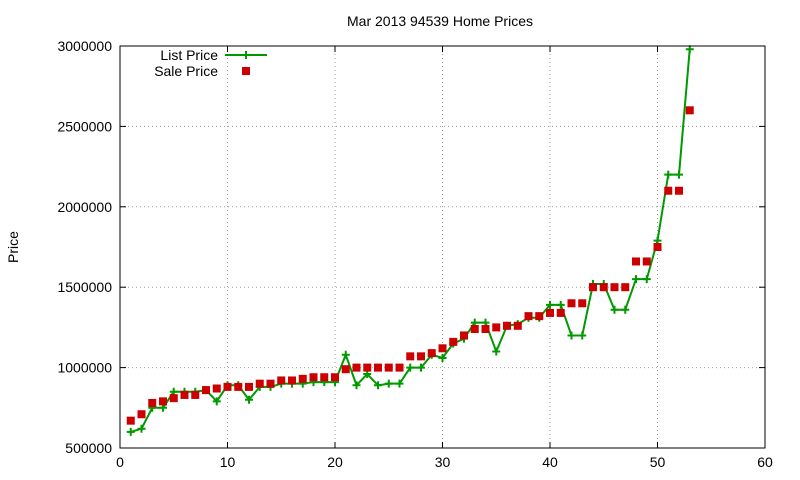  I want to click on x-tick-label: 10, so click(228, 462).